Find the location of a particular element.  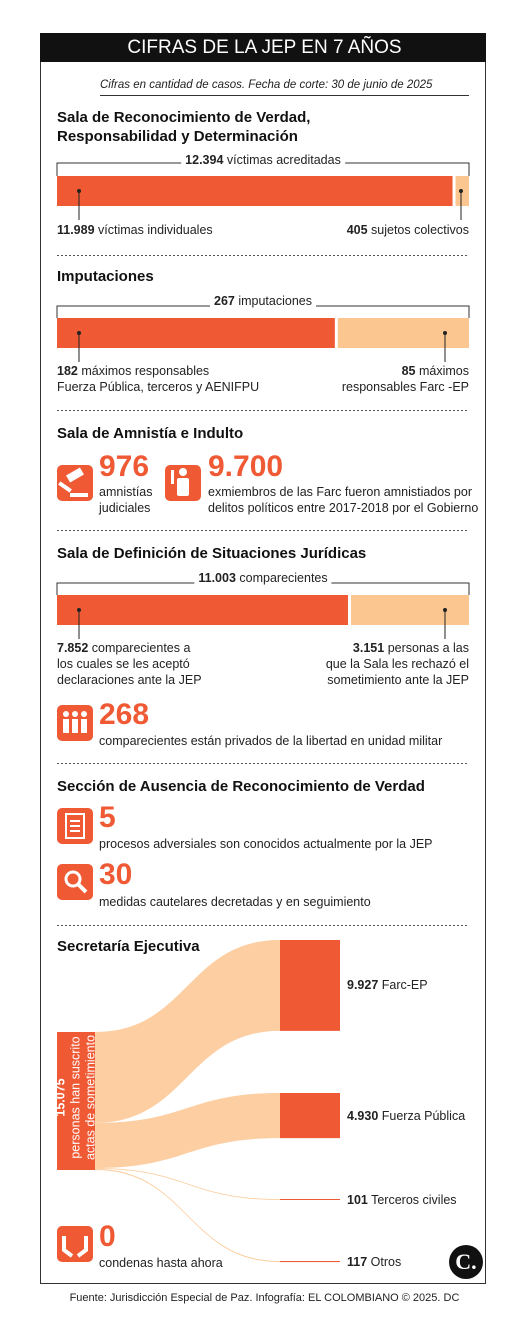

line: personas han suscrito is located at coordinates (75, 1097).